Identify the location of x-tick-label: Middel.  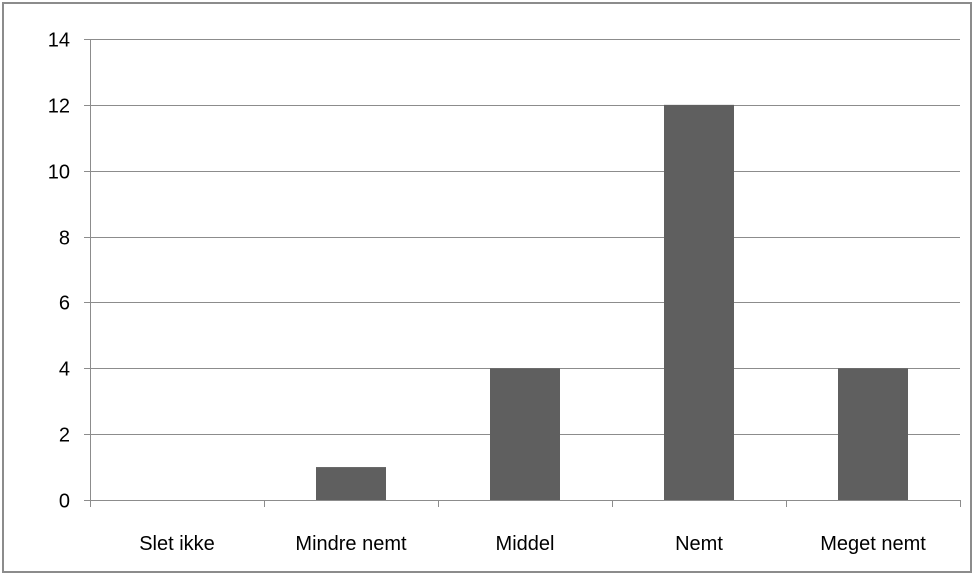
(525, 544).